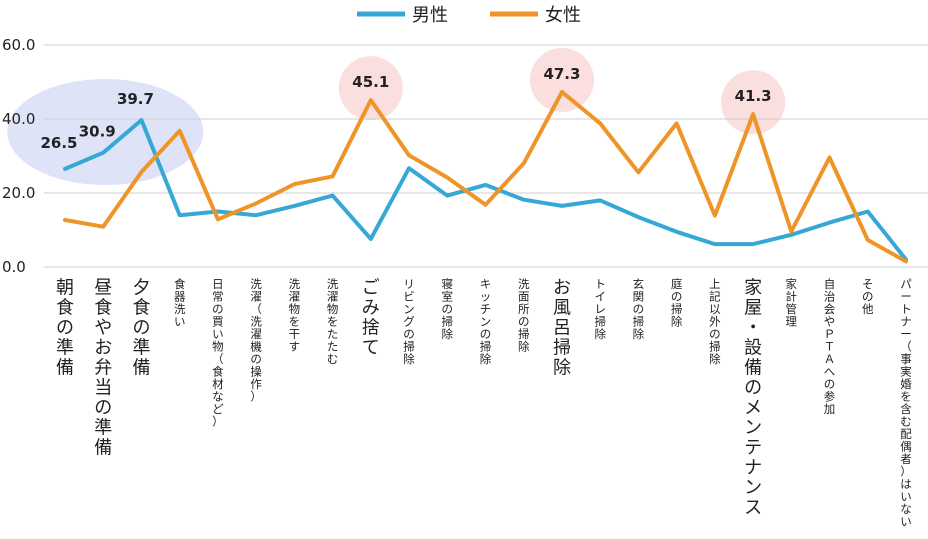 This screenshot has width=928, height=539. What do you see at coordinates (18, 119) in the screenshot?
I see `y-tick-label: 40.0` at bounding box center [18, 119].